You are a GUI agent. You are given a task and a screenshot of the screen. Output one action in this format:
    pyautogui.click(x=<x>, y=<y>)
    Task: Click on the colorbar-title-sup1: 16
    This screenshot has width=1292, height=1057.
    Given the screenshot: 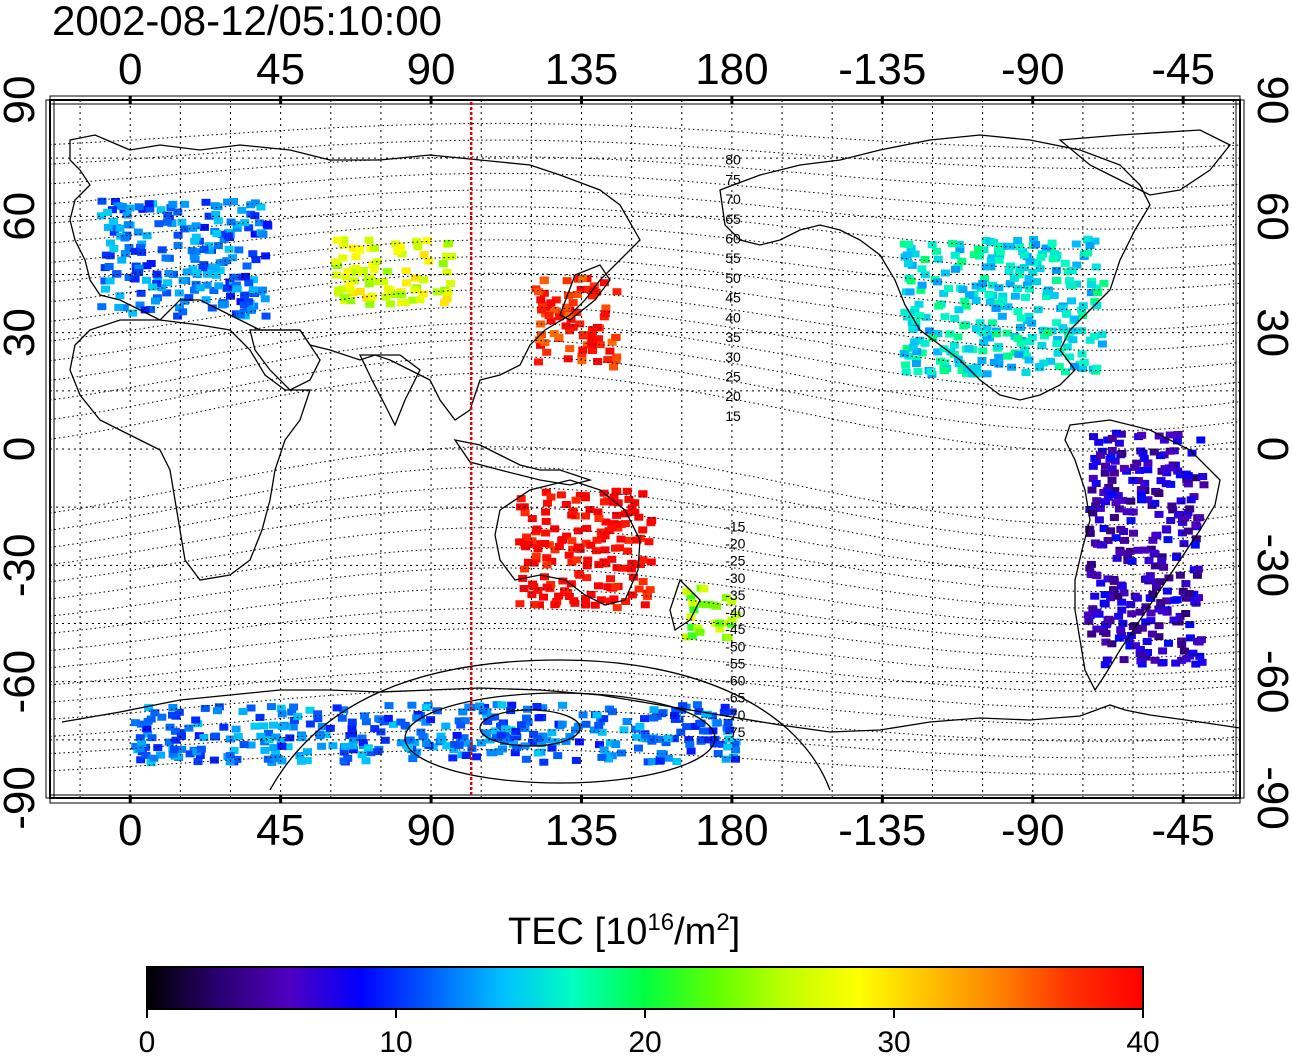 What is the action you would take?
    pyautogui.click(x=660, y=922)
    